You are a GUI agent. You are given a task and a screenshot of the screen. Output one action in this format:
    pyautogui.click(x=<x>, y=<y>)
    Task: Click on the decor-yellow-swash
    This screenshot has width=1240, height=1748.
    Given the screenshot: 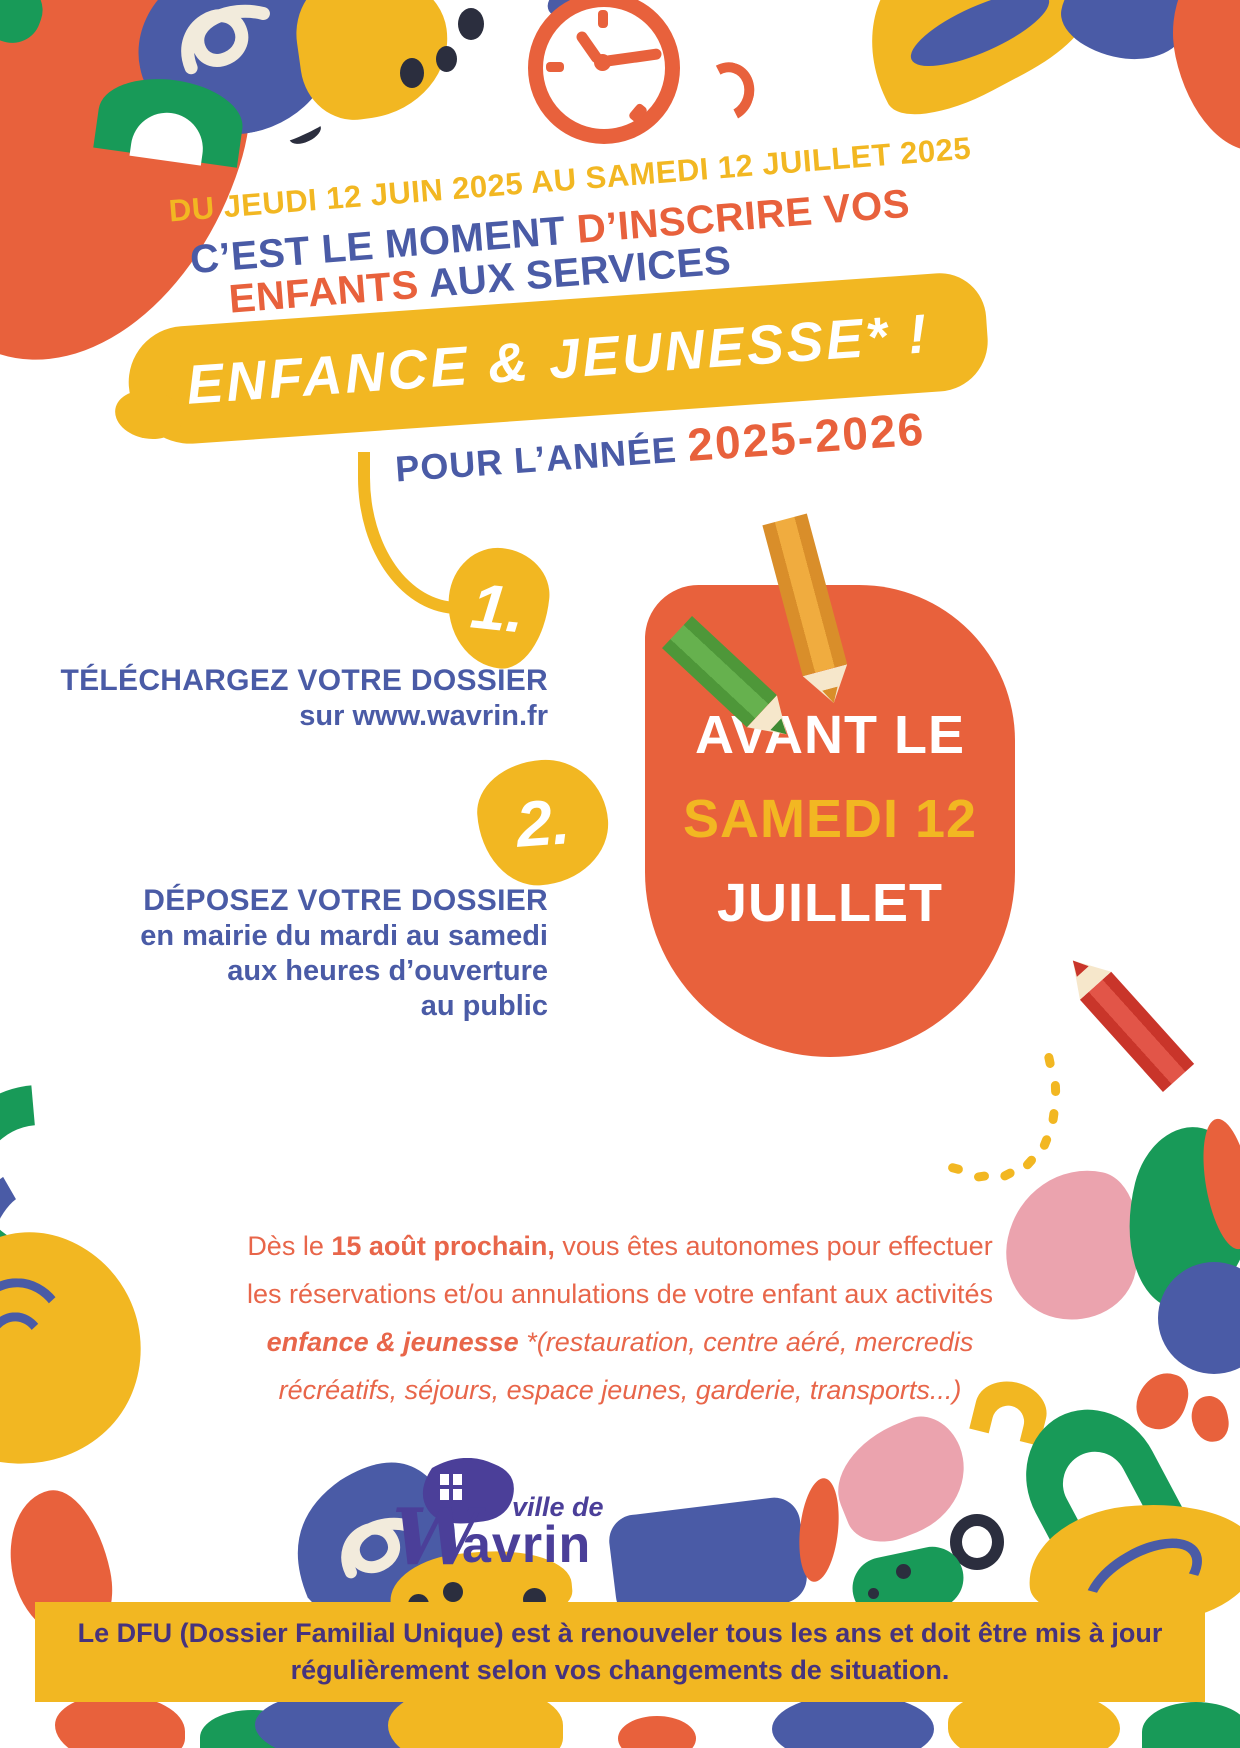 What is the action you would take?
    pyautogui.click(x=408, y=533)
    